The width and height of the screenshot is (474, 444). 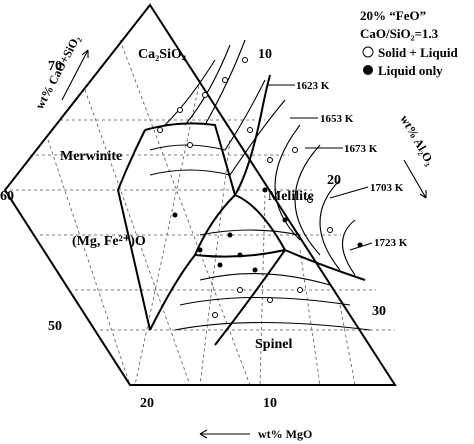 I want to click on phase-label: Spinel, so click(x=273, y=344).